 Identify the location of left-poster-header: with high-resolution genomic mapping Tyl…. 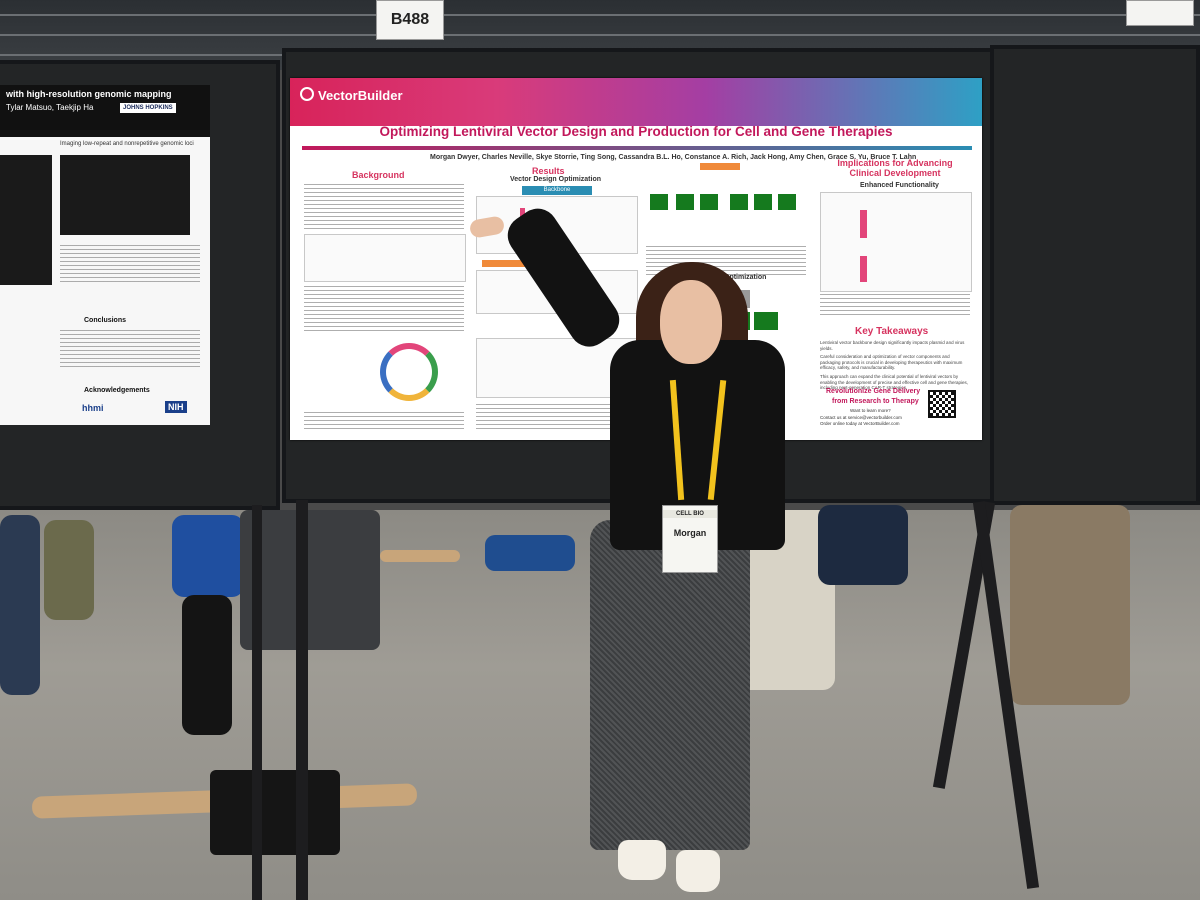
(105, 111).